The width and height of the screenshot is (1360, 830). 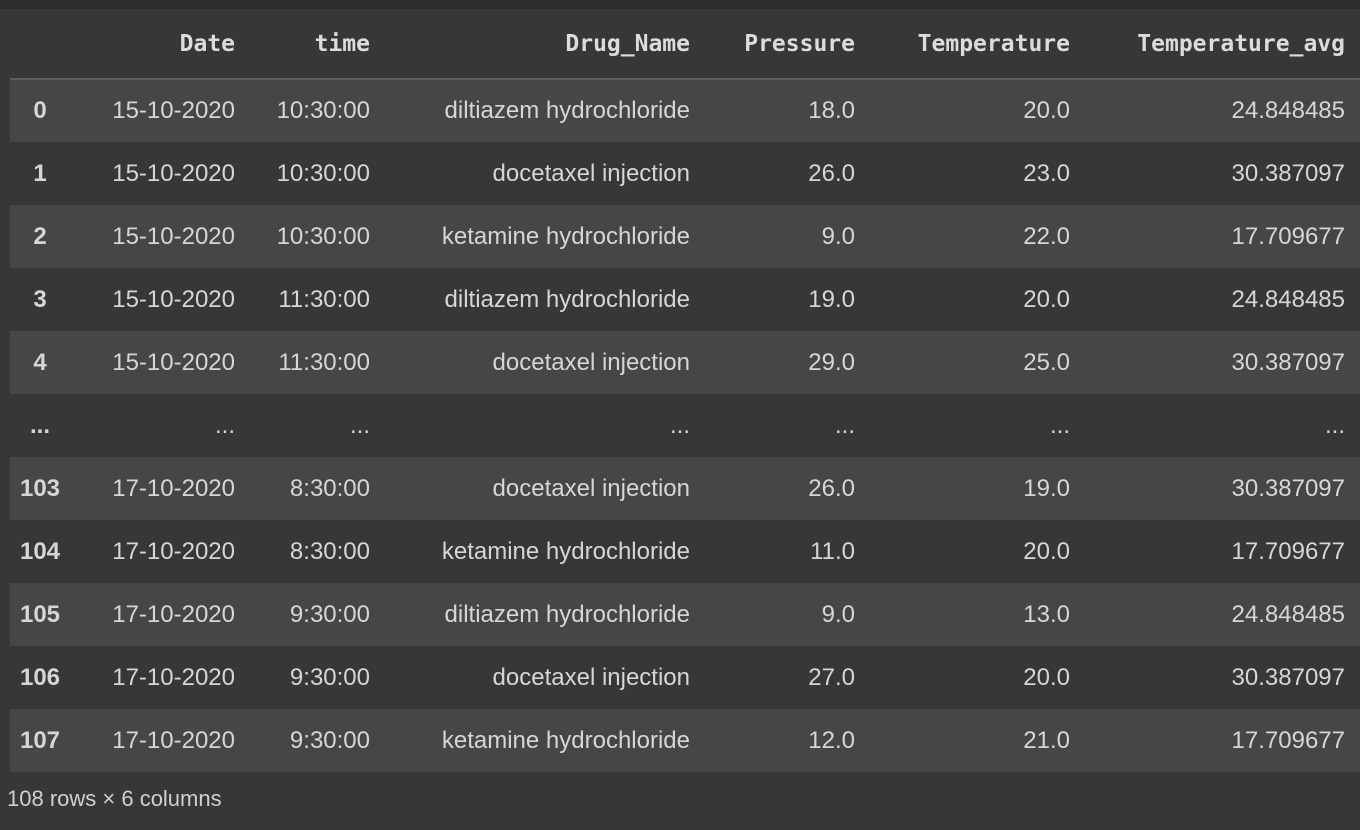 I want to click on row-index: 107, so click(x=40, y=740).